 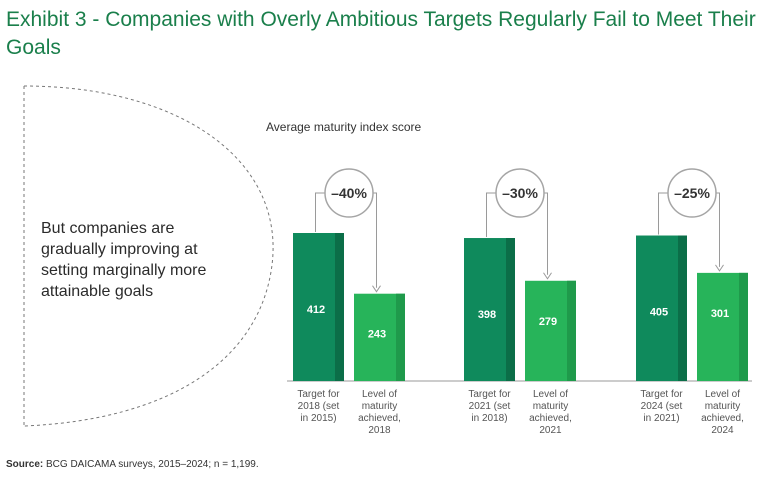 I want to click on achieved-category-label-1: Level of maturity achieved, 2021, so click(x=550, y=412).